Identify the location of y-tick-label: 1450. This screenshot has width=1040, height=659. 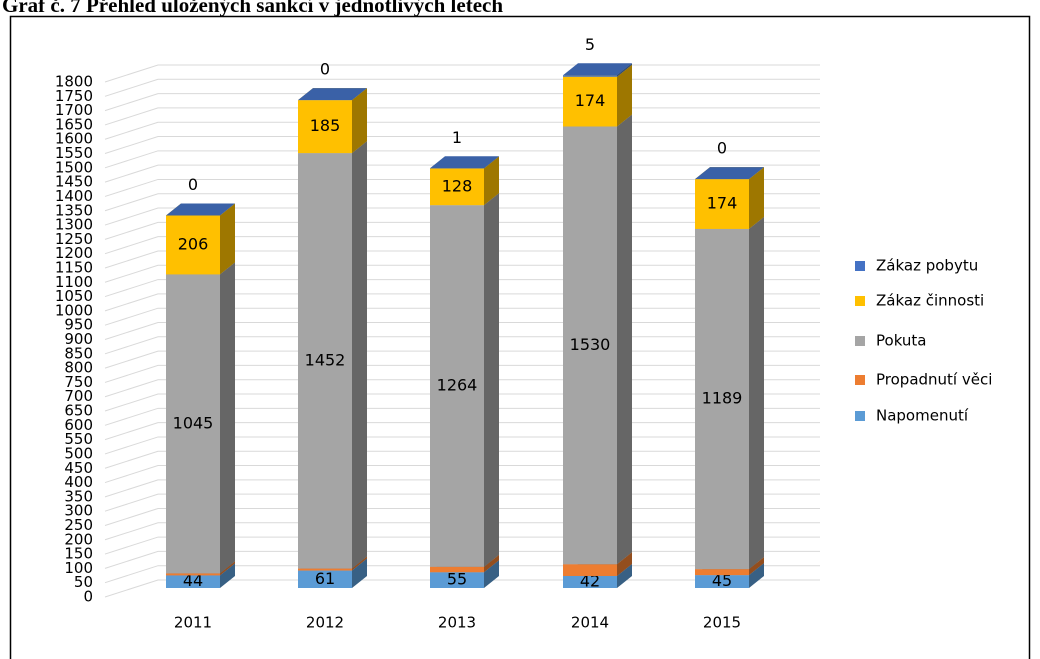
(74, 182).